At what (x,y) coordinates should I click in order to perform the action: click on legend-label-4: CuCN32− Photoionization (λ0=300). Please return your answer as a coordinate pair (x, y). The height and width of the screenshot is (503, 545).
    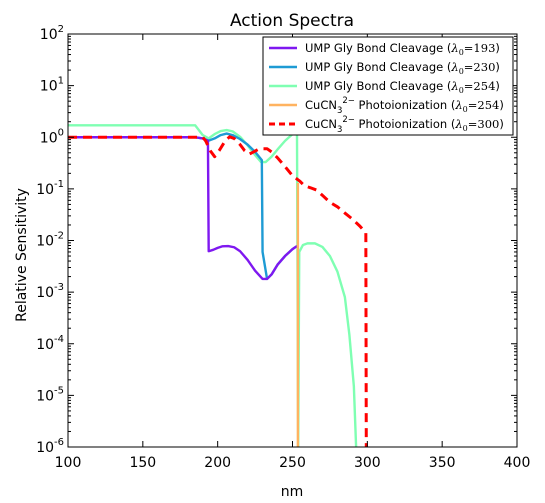
    Looking at the image, I should click on (404, 125).